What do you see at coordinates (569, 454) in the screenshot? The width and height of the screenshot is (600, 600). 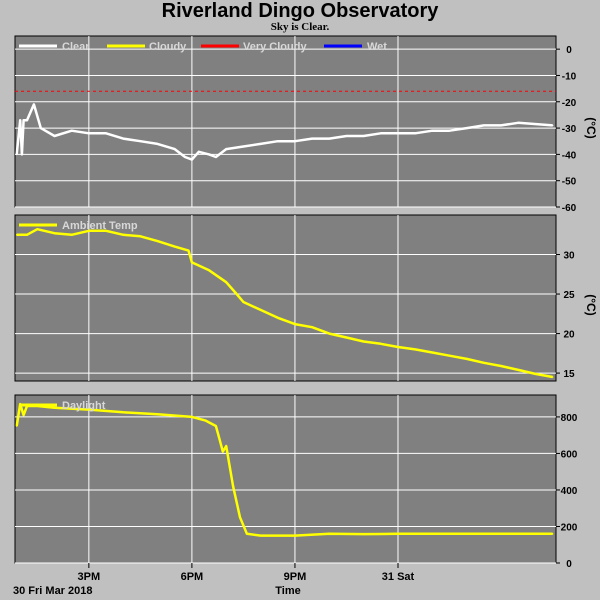 I see `y-tick-label: 600` at bounding box center [569, 454].